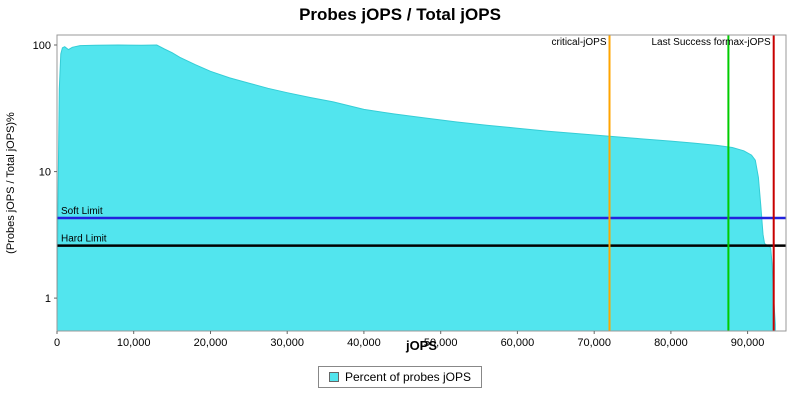 The image size is (800, 400). I want to click on marker-label: max-jOPS, so click(748, 42).